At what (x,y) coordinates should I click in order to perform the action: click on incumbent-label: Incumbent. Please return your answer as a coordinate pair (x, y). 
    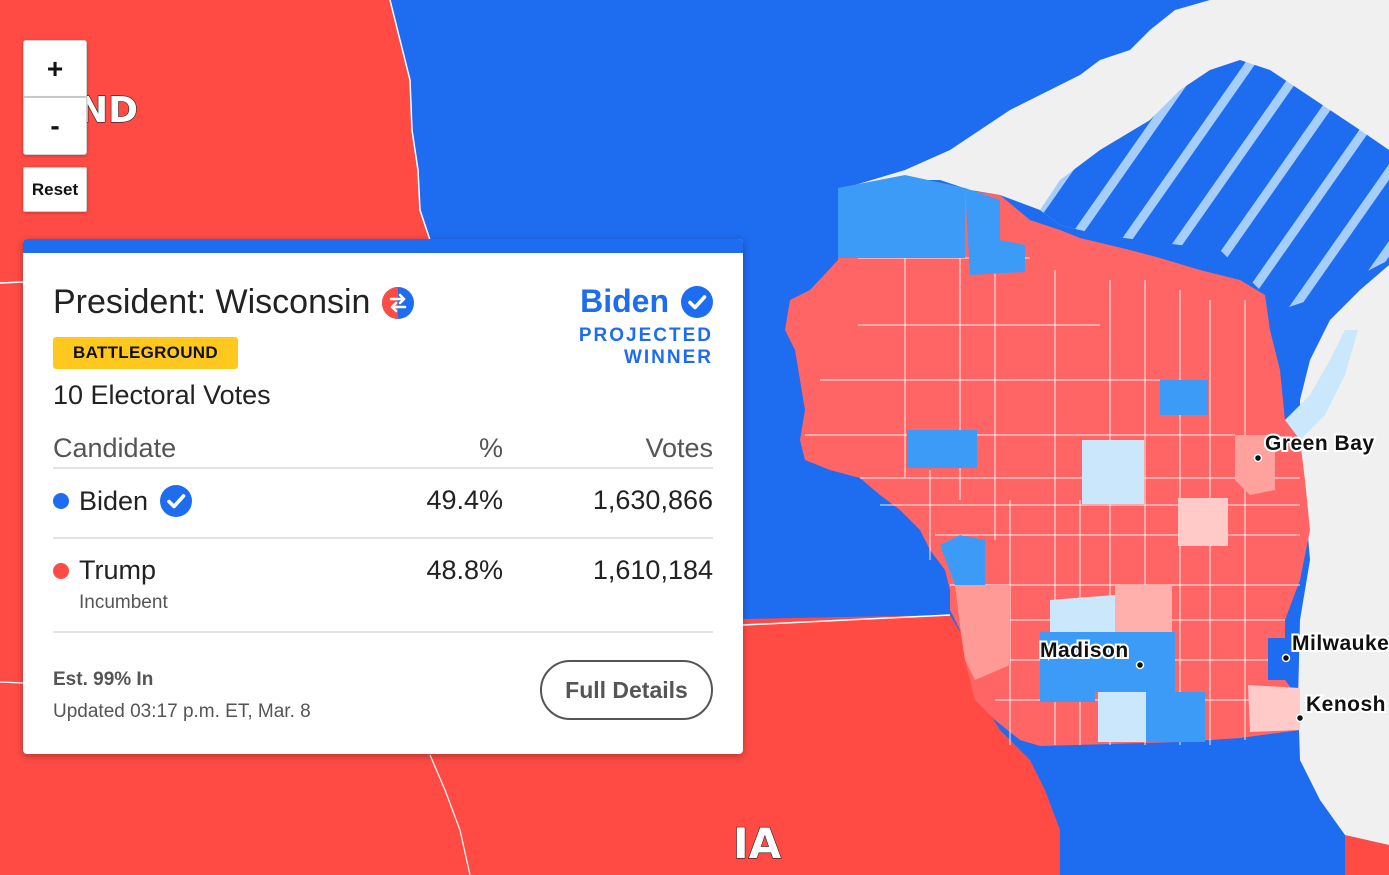
    Looking at the image, I should click on (123, 602).